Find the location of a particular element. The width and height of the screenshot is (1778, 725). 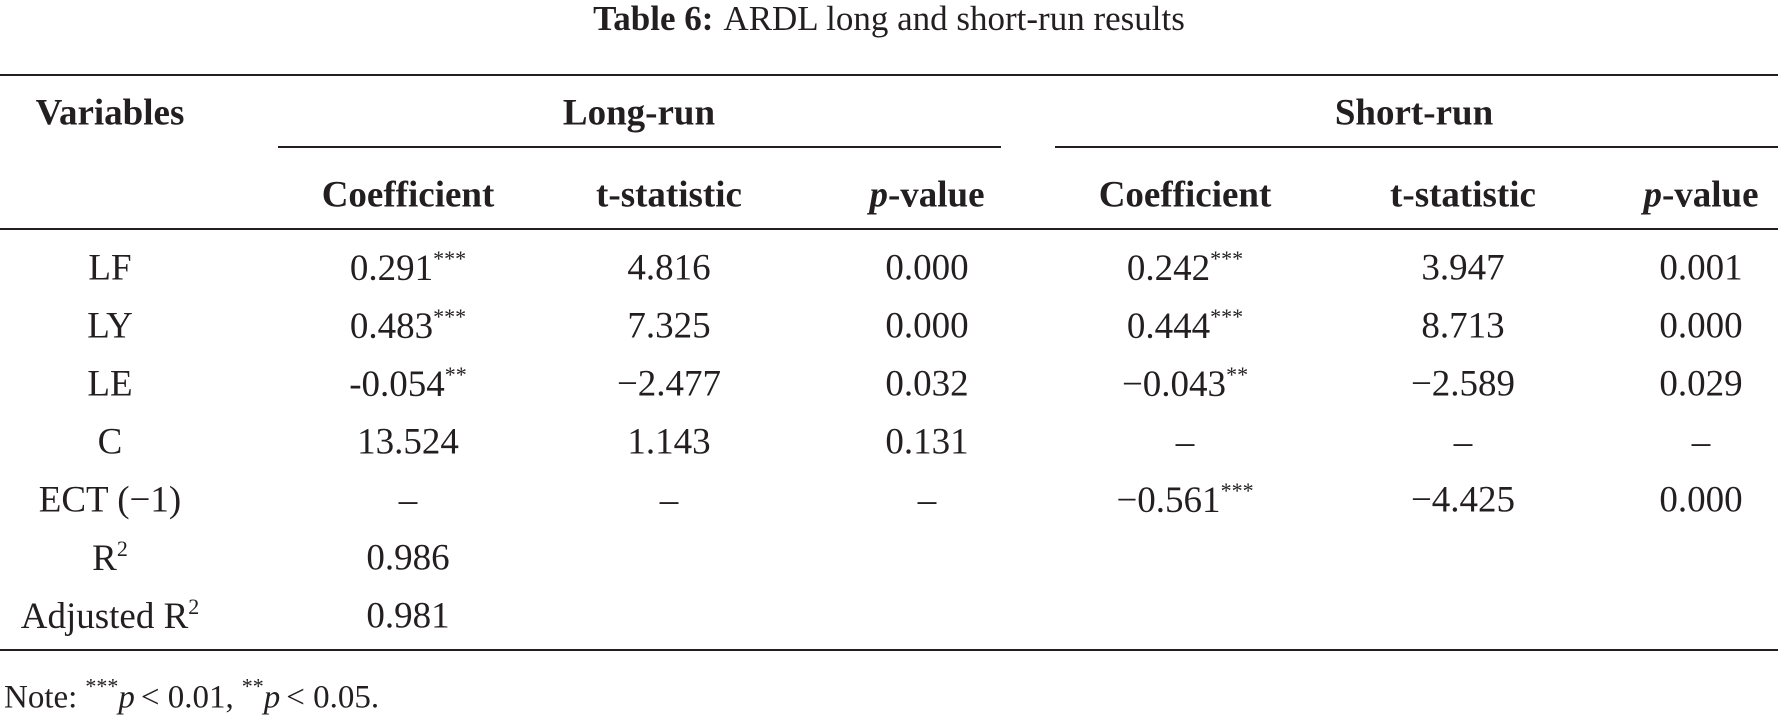

table-cell: 0.444*** is located at coordinates (1185, 326).